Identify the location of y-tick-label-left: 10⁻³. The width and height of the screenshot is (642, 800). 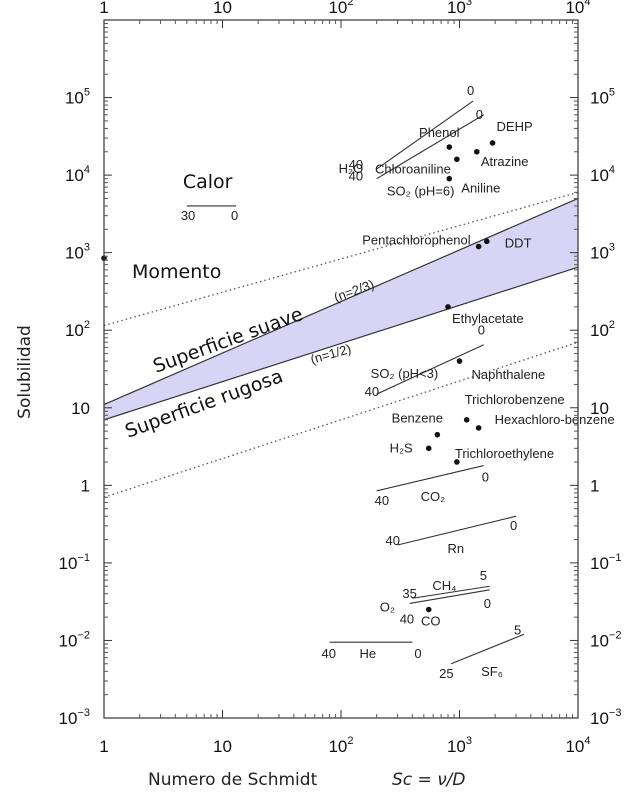
(74, 717).